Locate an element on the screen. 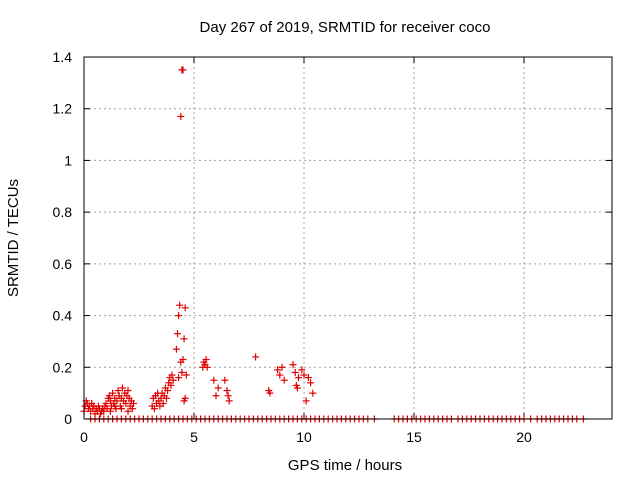  x-tick-label: 20 is located at coordinates (524, 437).